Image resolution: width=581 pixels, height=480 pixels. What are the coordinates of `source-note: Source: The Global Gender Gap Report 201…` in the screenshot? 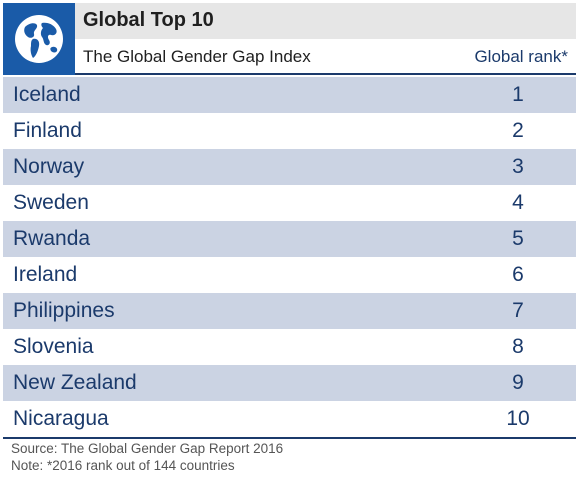 It's located at (147, 448).